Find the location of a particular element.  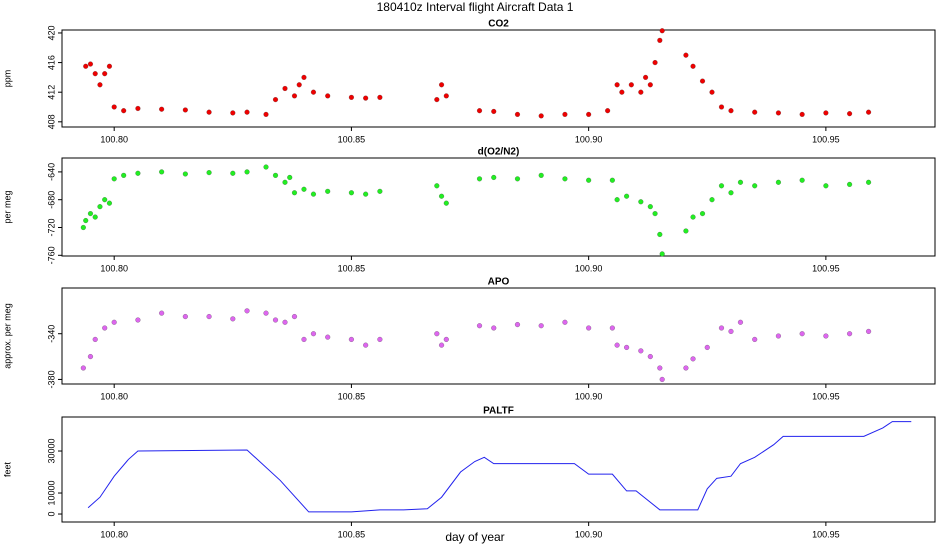

x-tick-label: 100.90 is located at coordinates (589, 396).